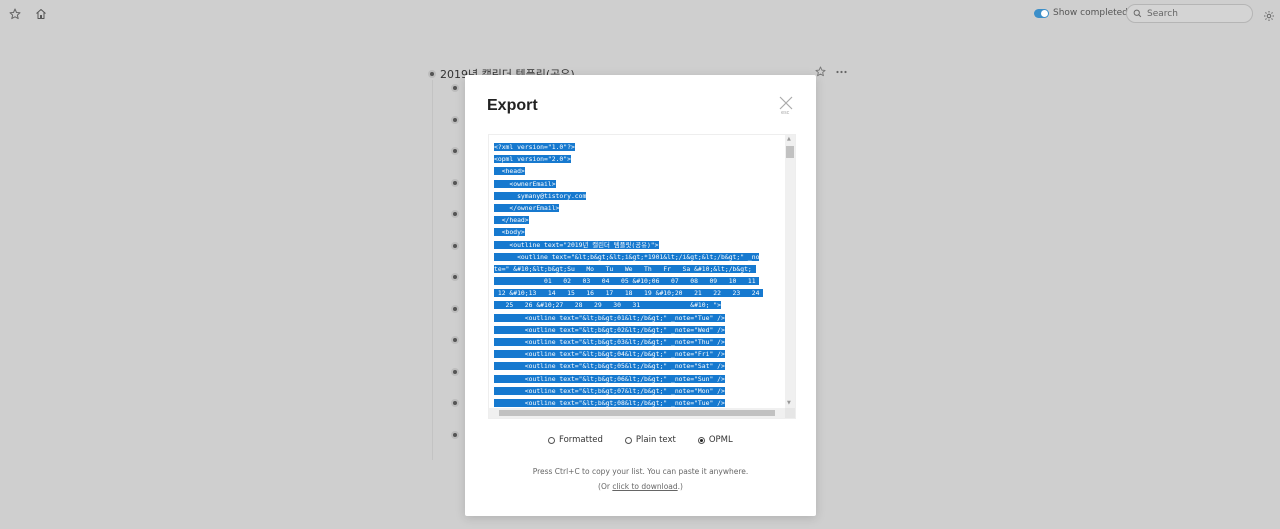  I want to click on code-line-text: symany@tistory.com, so click(540, 195).